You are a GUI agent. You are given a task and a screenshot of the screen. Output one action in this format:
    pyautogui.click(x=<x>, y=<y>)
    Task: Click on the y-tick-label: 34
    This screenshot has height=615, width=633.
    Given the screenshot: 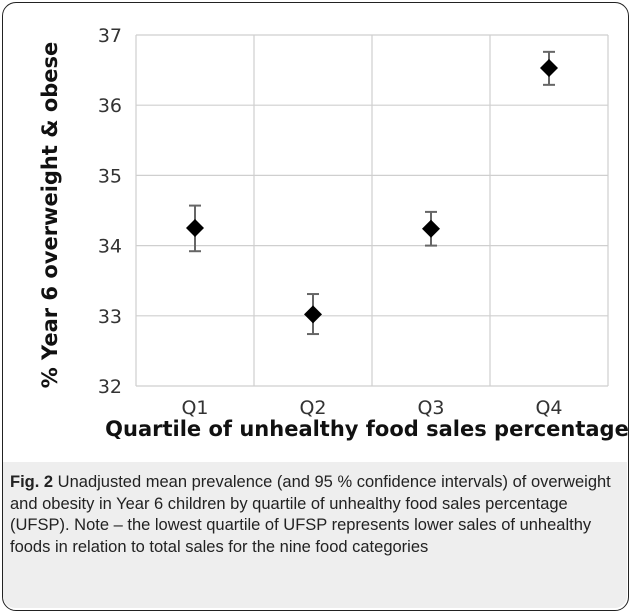 What is the action you would take?
    pyautogui.click(x=110, y=247)
    